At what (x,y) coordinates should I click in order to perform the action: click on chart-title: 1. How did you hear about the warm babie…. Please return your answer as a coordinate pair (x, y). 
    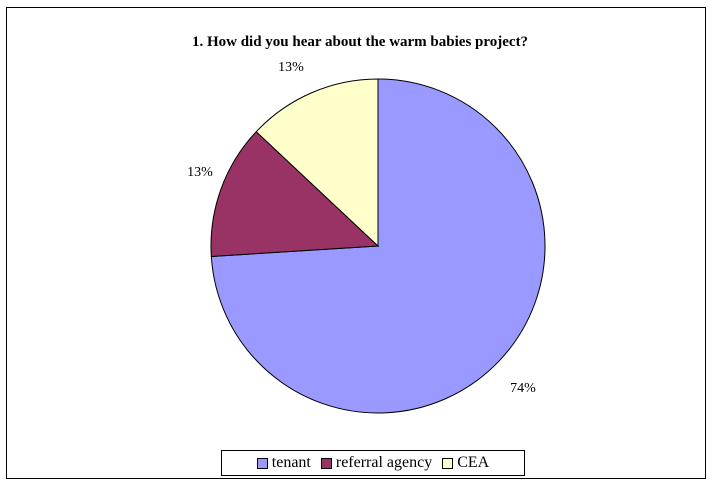
    Looking at the image, I should click on (360, 42).